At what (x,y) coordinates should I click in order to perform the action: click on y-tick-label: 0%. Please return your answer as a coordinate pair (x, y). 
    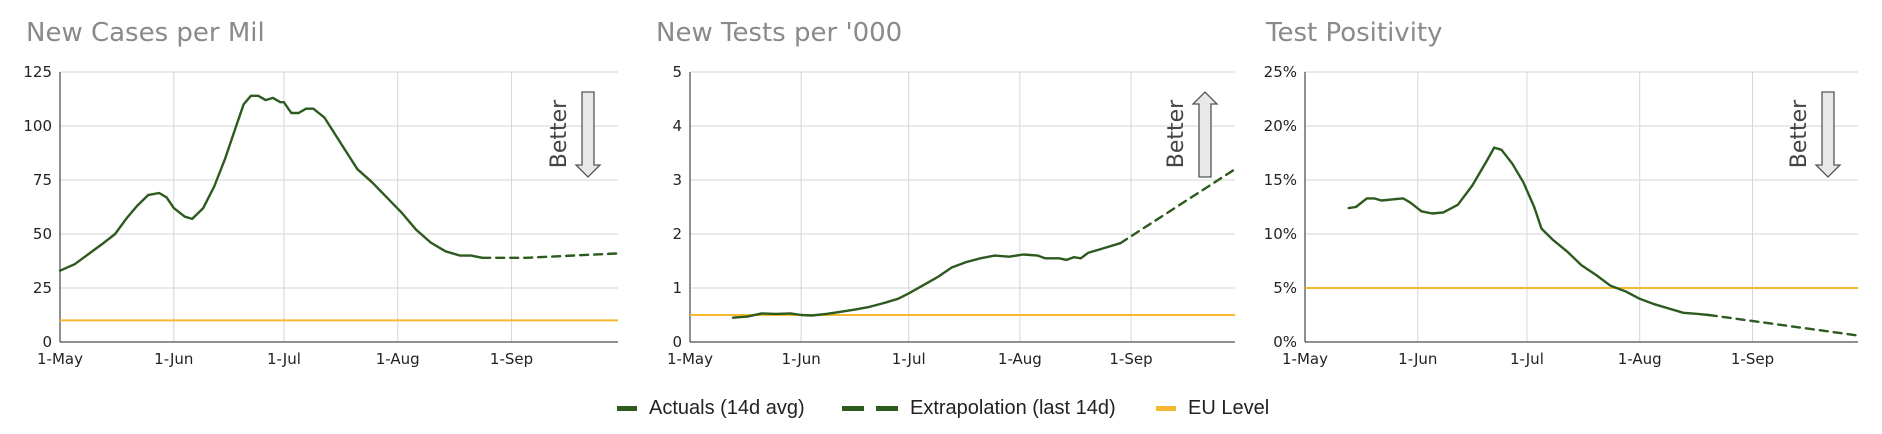
    Looking at the image, I should click on (1285, 342).